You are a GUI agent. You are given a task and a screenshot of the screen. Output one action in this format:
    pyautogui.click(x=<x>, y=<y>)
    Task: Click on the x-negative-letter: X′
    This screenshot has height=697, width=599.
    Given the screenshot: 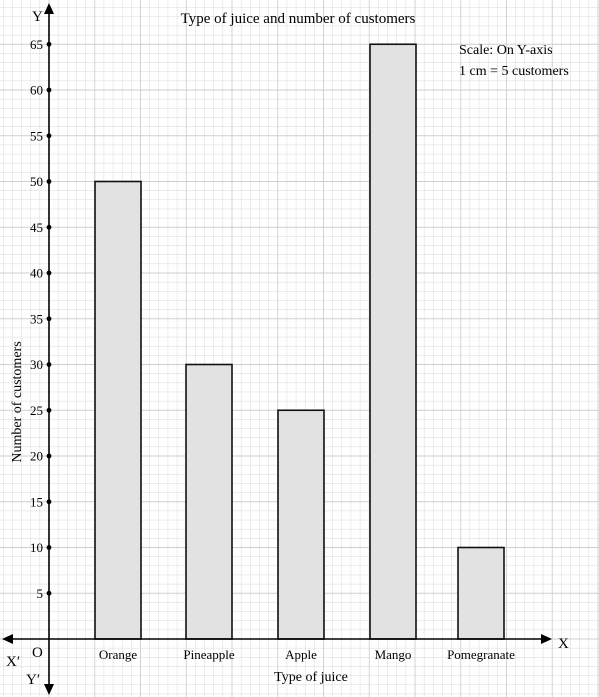 What is the action you would take?
    pyautogui.click(x=13, y=662)
    